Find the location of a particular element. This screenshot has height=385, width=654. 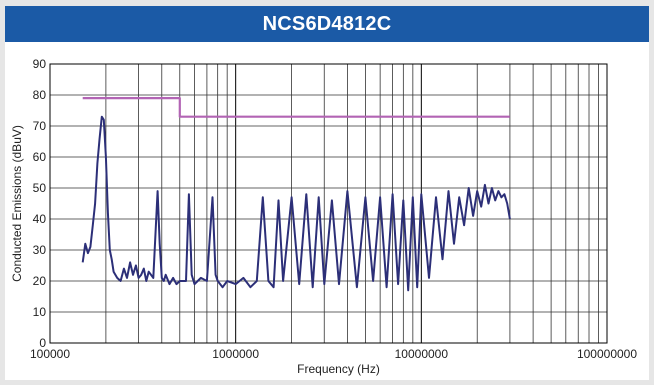

y-tick-label: 10 is located at coordinates (40, 312).